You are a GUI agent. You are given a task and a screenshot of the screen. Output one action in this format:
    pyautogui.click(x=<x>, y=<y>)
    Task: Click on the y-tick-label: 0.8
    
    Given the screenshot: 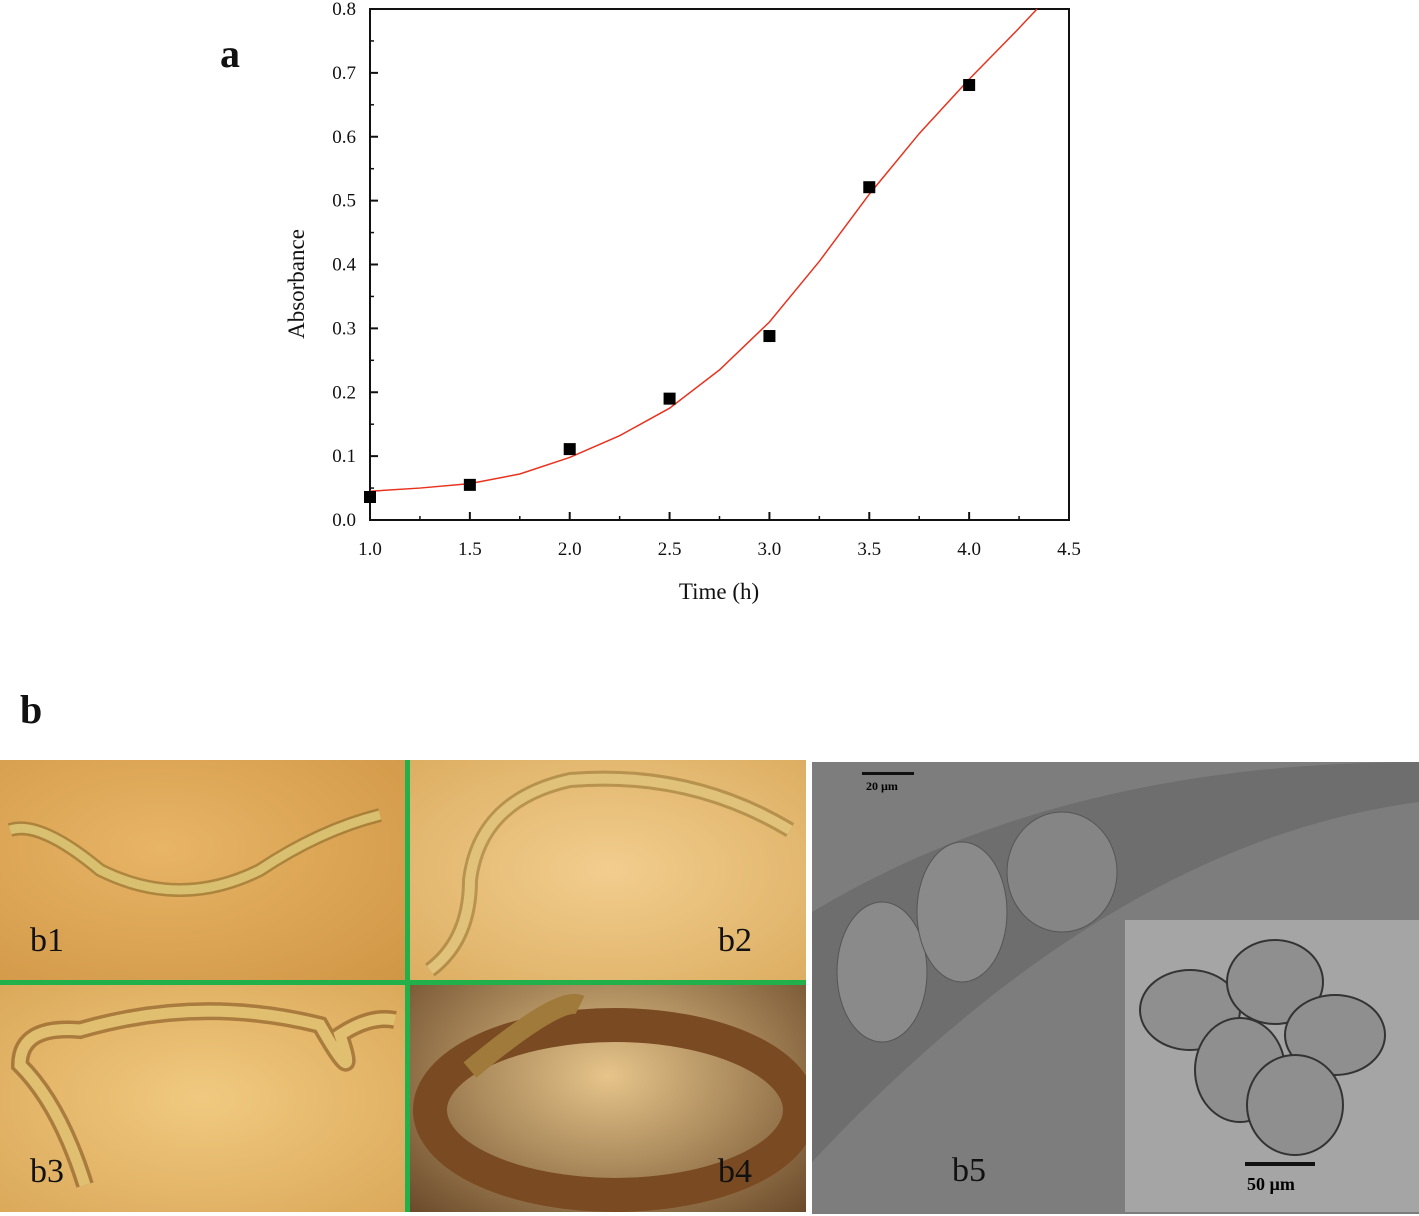 What is the action you would take?
    pyautogui.click(x=344, y=10)
    